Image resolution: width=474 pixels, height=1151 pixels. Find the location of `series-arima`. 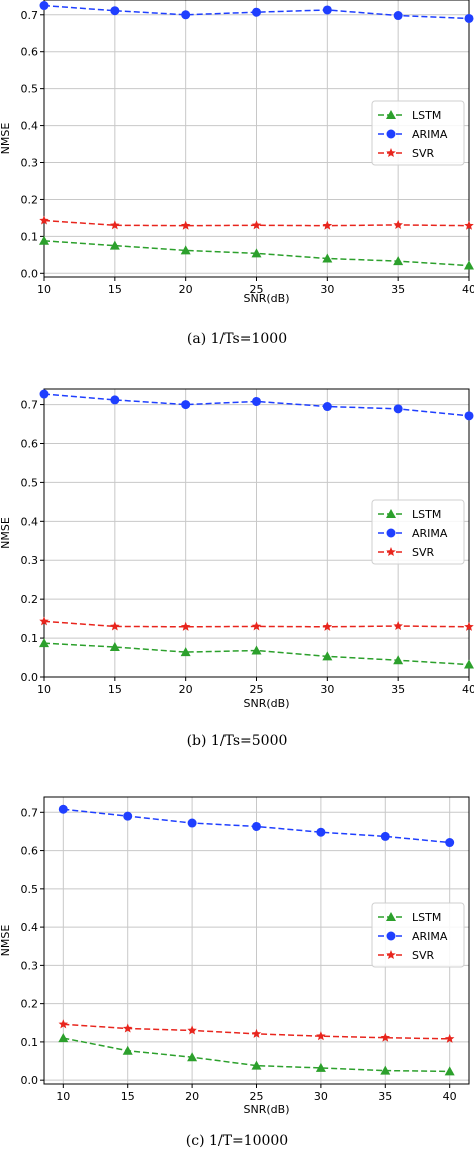

series-arima is located at coordinates (256, 12).